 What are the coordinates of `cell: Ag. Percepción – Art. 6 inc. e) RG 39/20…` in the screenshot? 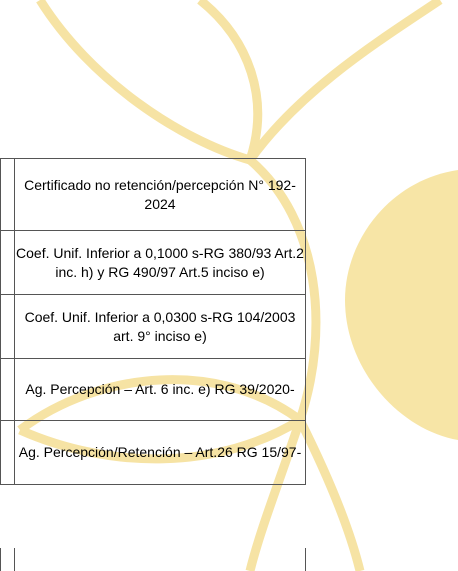 It's located at (160, 389).